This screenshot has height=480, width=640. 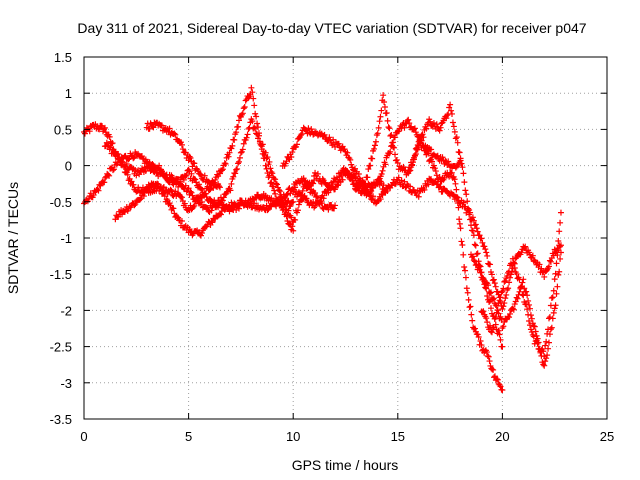 What do you see at coordinates (61, 419) in the screenshot?
I see `y-tick-label: -3.5` at bounding box center [61, 419].